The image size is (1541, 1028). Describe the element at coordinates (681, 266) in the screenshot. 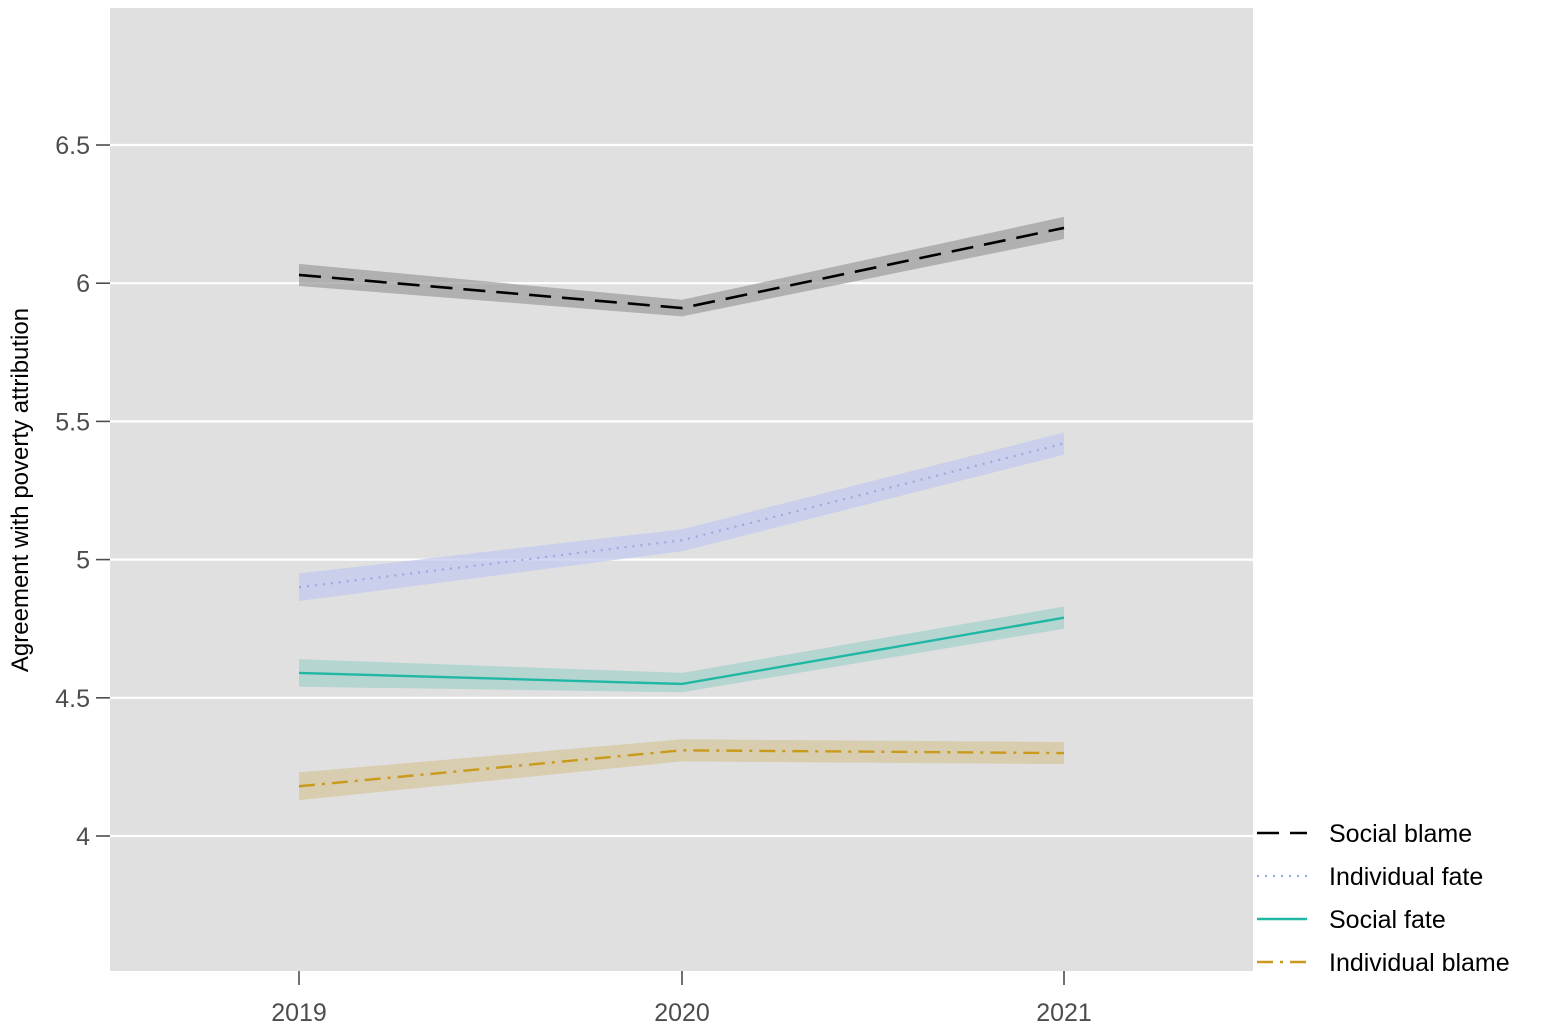

I see `band-social-blame` at that location.